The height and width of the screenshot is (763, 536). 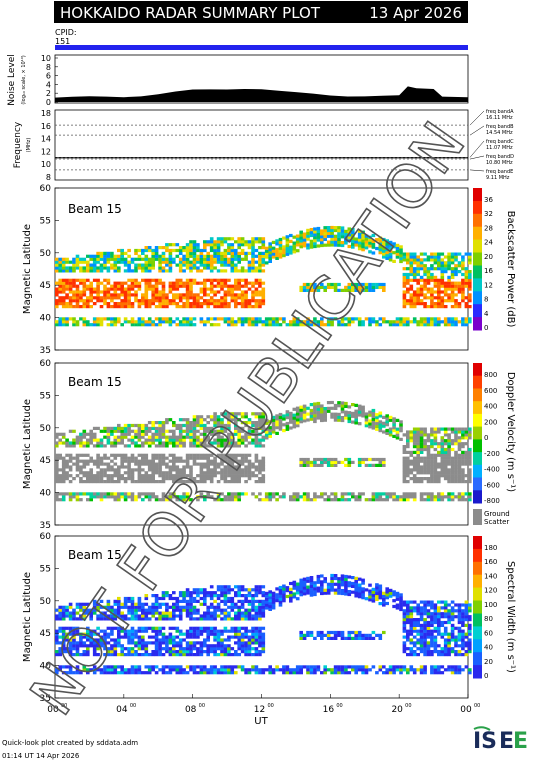 I want to click on power-colorbar-segment, so click(x=477, y=207).